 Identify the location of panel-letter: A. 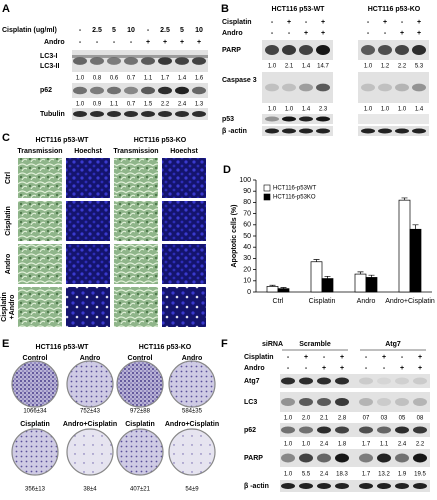
(6, 9).